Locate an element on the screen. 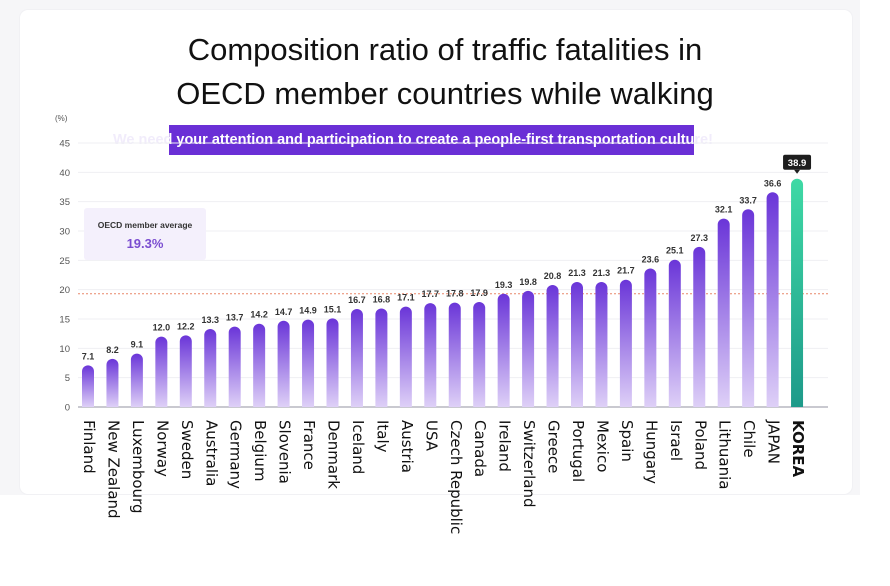 This screenshot has height=586, width=890. y-tick-label: 0 is located at coordinates (67, 408).